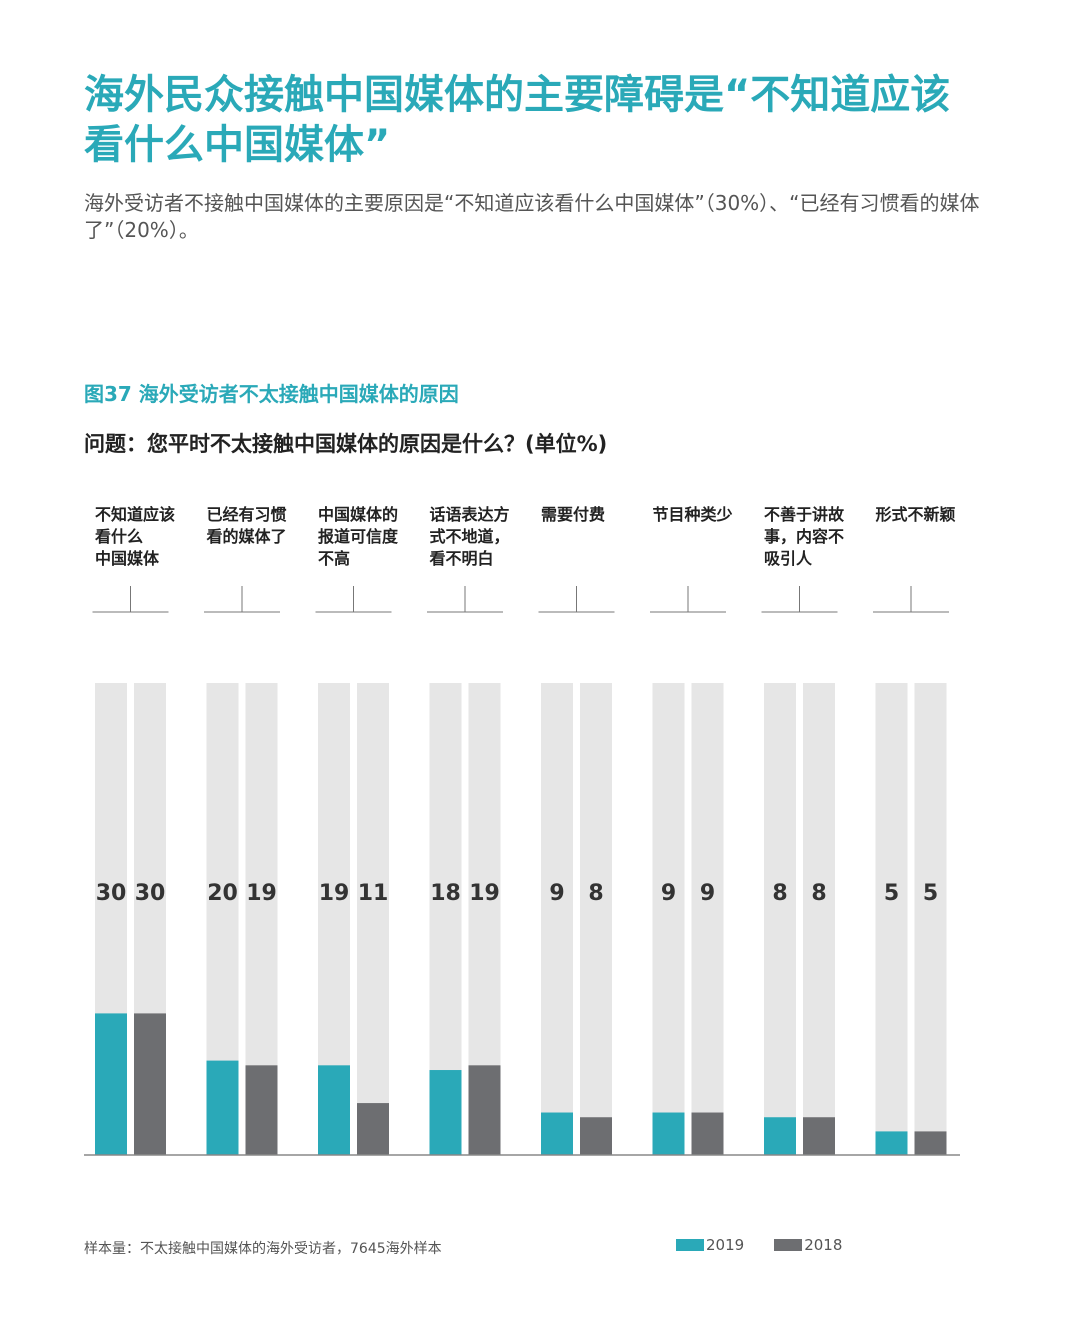 The image size is (1080, 1331). Describe the element at coordinates (930, 893) in the screenshot. I see `data-label-2018: 5` at that location.